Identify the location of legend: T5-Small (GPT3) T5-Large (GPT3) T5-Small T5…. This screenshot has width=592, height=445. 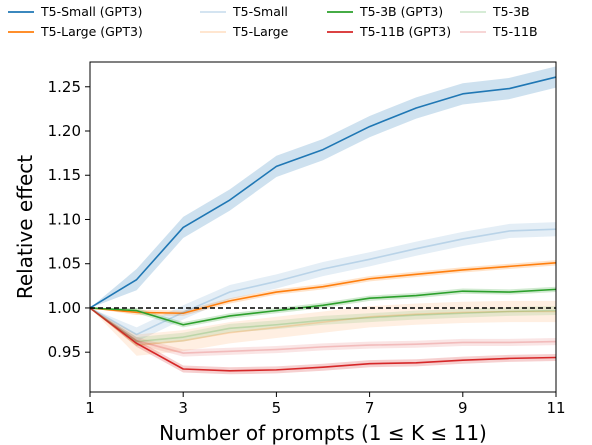
(273, 21).